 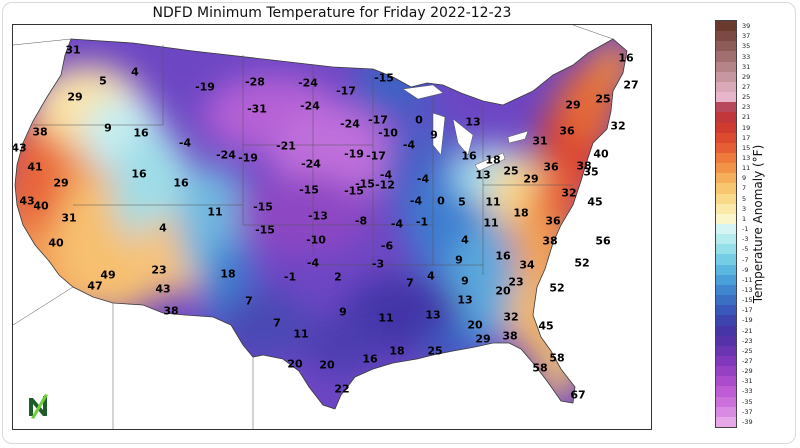 What do you see at coordinates (257, 109) in the screenshot?
I see `temperature-value: -31` at bounding box center [257, 109].